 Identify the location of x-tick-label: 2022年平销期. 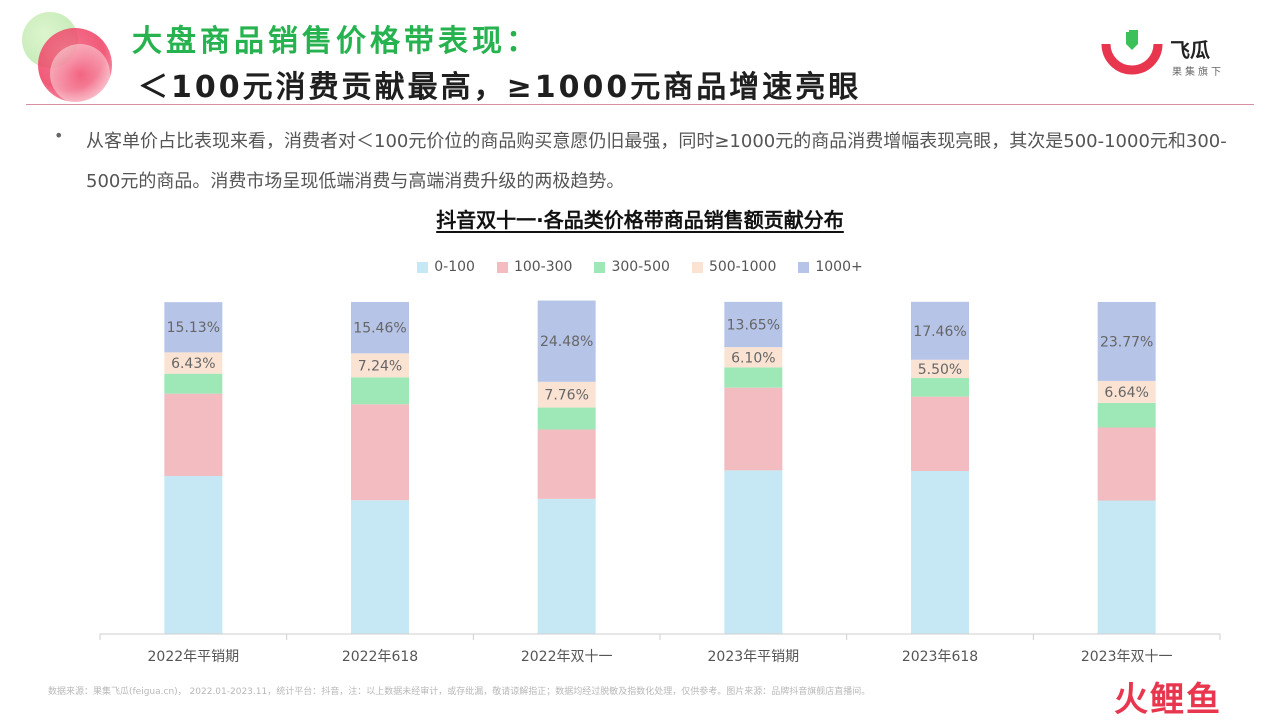
(194, 657).